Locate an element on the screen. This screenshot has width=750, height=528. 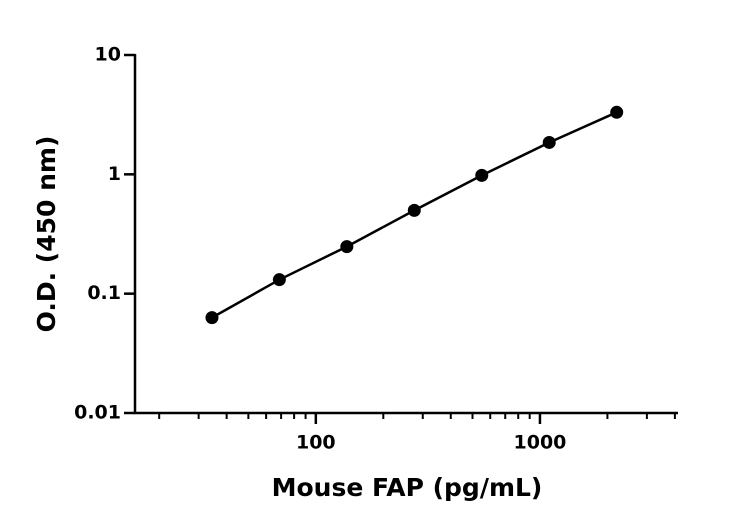
y-tick-label: 10 is located at coordinates (108, 55).